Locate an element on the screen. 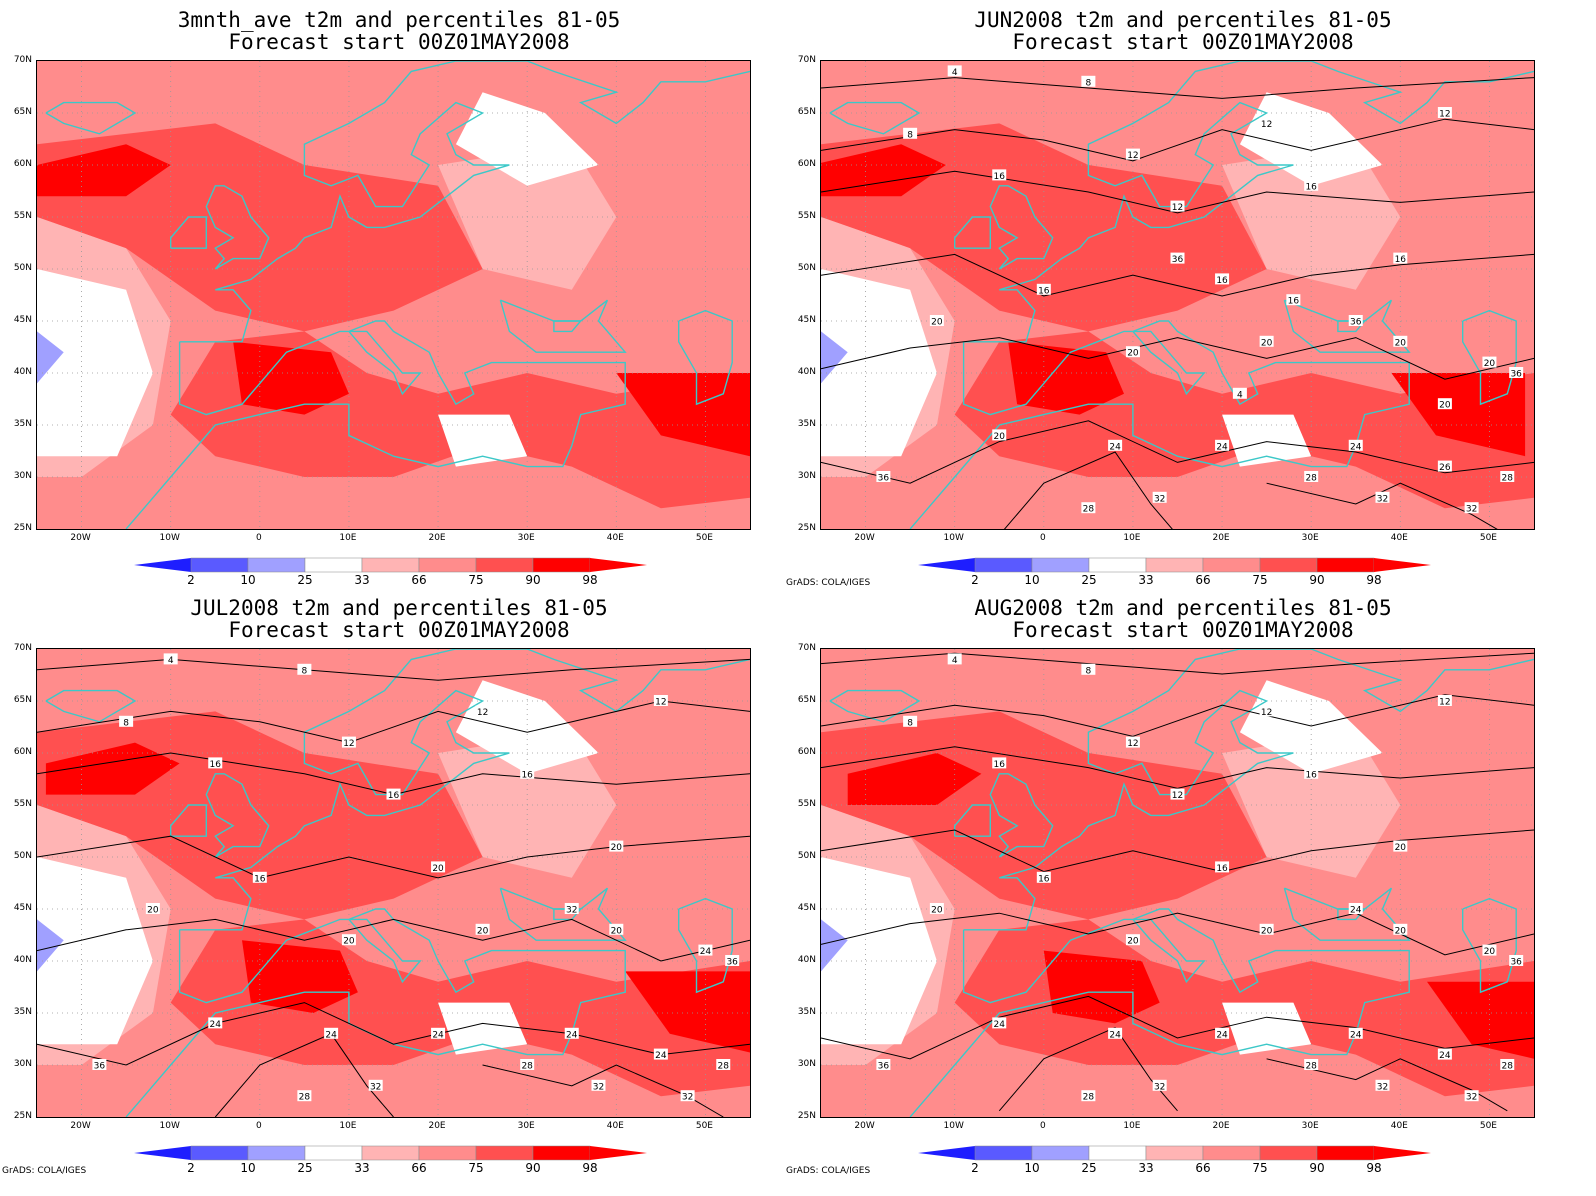 This screenshot has height=1196, width=1596. longitude-label: 20W is located at coordinates (80, 538).